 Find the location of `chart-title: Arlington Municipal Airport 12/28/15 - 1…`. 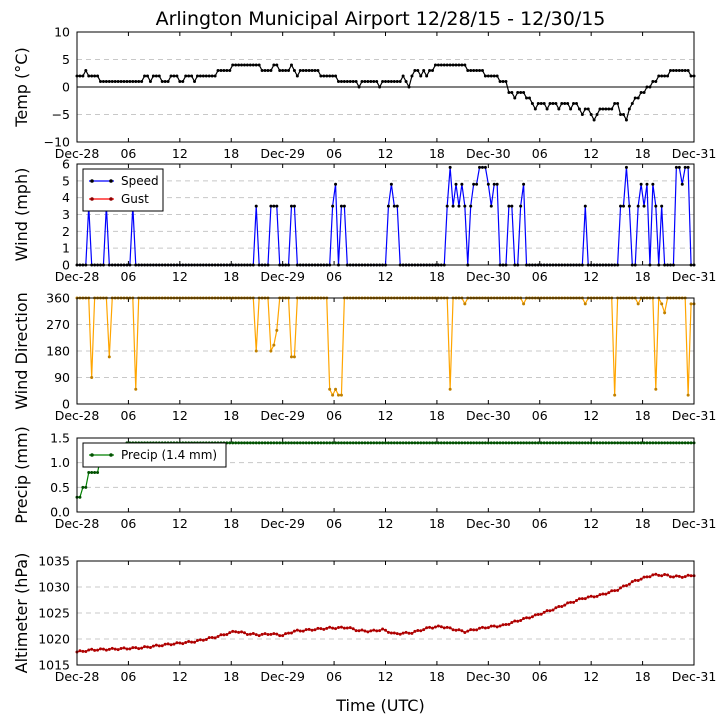

chart-title: Arlington Municipal Airport 12/28/15 - 1… is located at coordinates (381, 19).